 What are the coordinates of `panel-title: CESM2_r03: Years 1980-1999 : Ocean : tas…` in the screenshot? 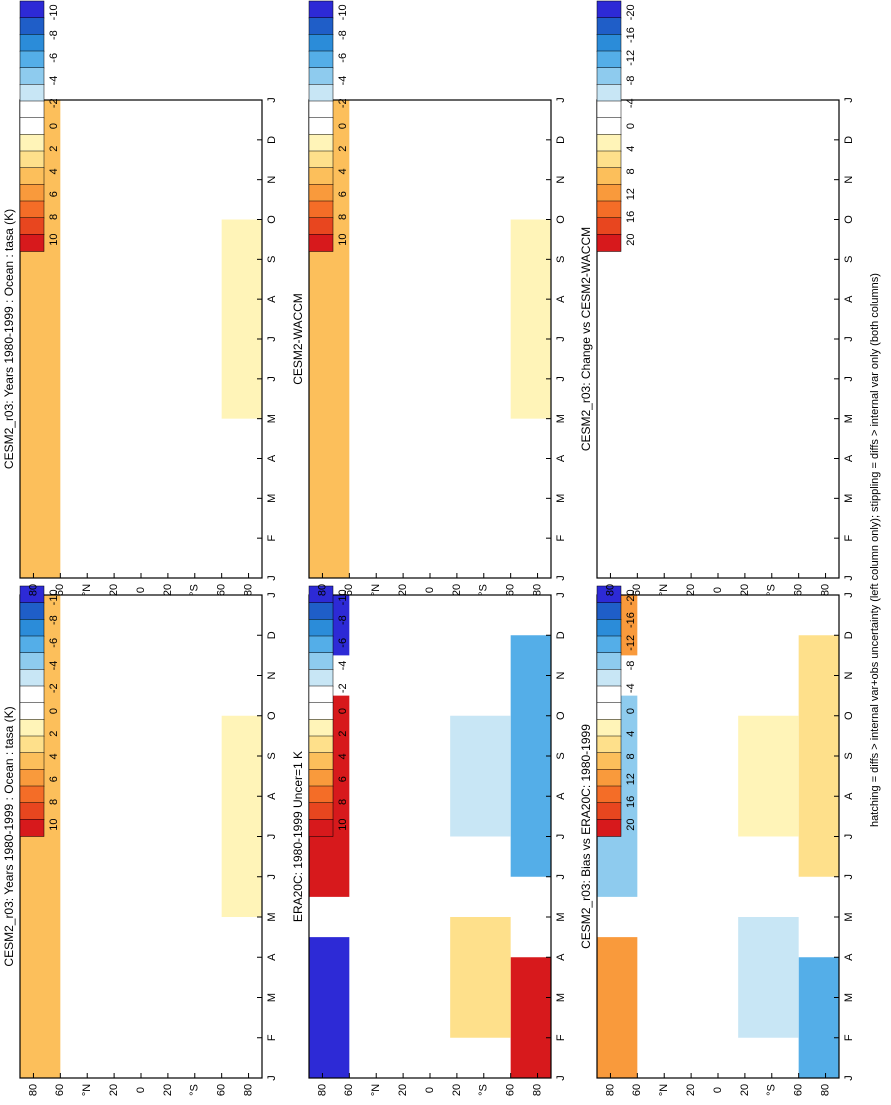 It's located at (9, 339).